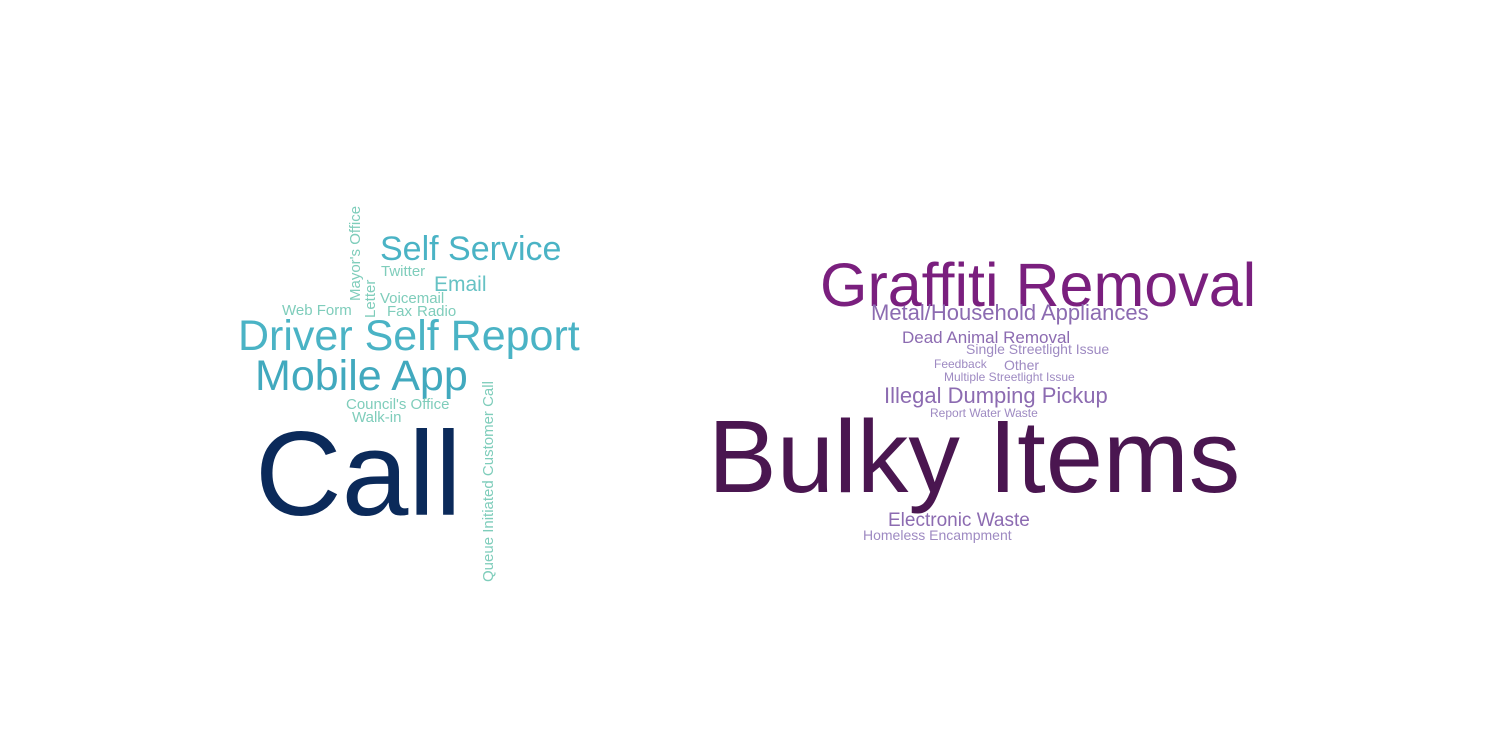 The width and height of the screenshot is (1490, 736). Describe the element at coordinates (1010, 312) in the screenshot. I see `word-metal-household-appliances: Metal/Household Appliances` at that location.